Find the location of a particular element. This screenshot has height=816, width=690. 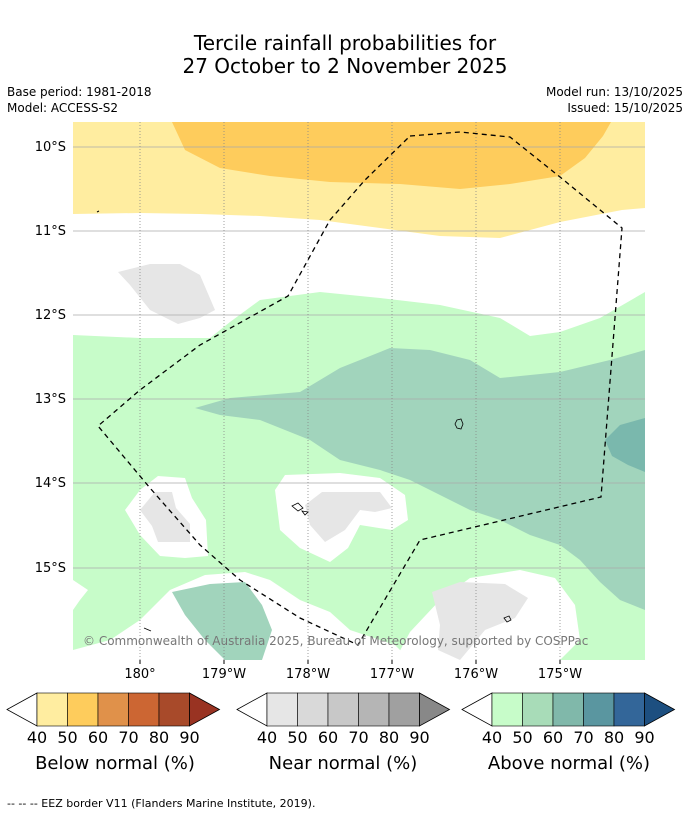

colorbar-below-normal is located at coordinates (113, 709).